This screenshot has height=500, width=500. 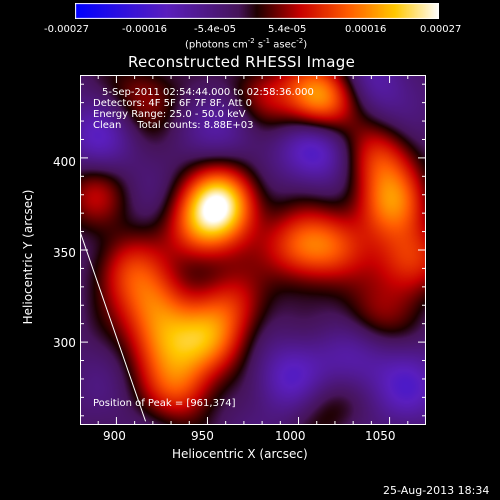 I want to click on colorbar-tick-label: 0.00027, so click(x=441, y=29).